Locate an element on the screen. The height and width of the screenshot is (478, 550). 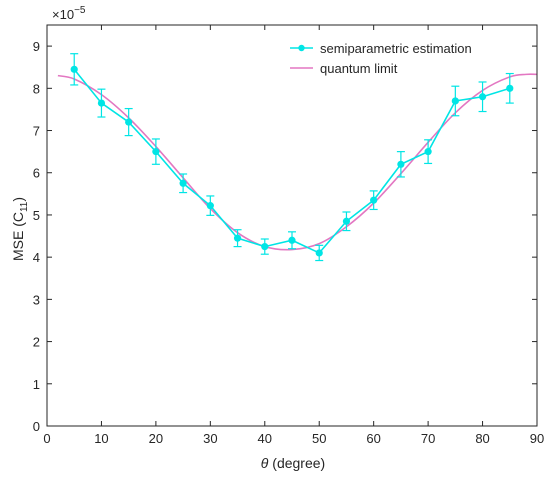
legend-entry: semiparametric estimation is located at coordinates (381, 48).